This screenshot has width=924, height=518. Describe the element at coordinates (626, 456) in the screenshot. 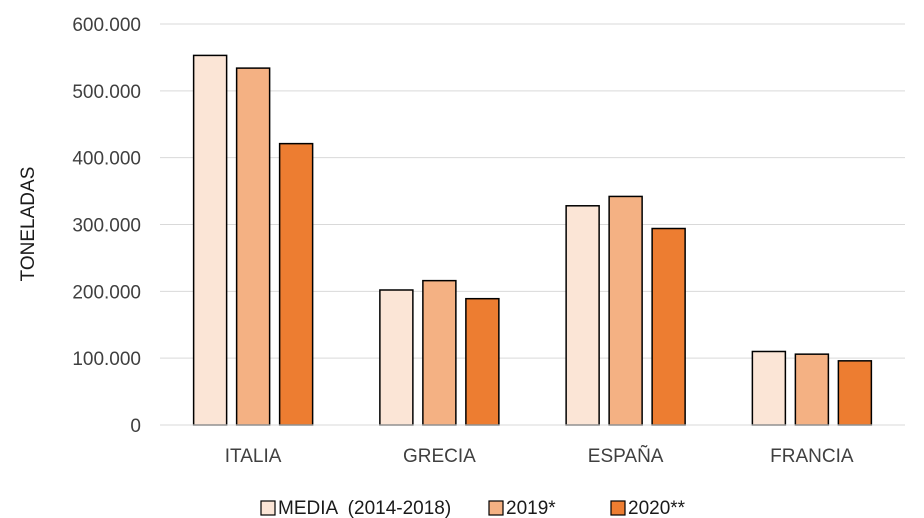

I see `x-tick-label: ESPAÑA` at that location.